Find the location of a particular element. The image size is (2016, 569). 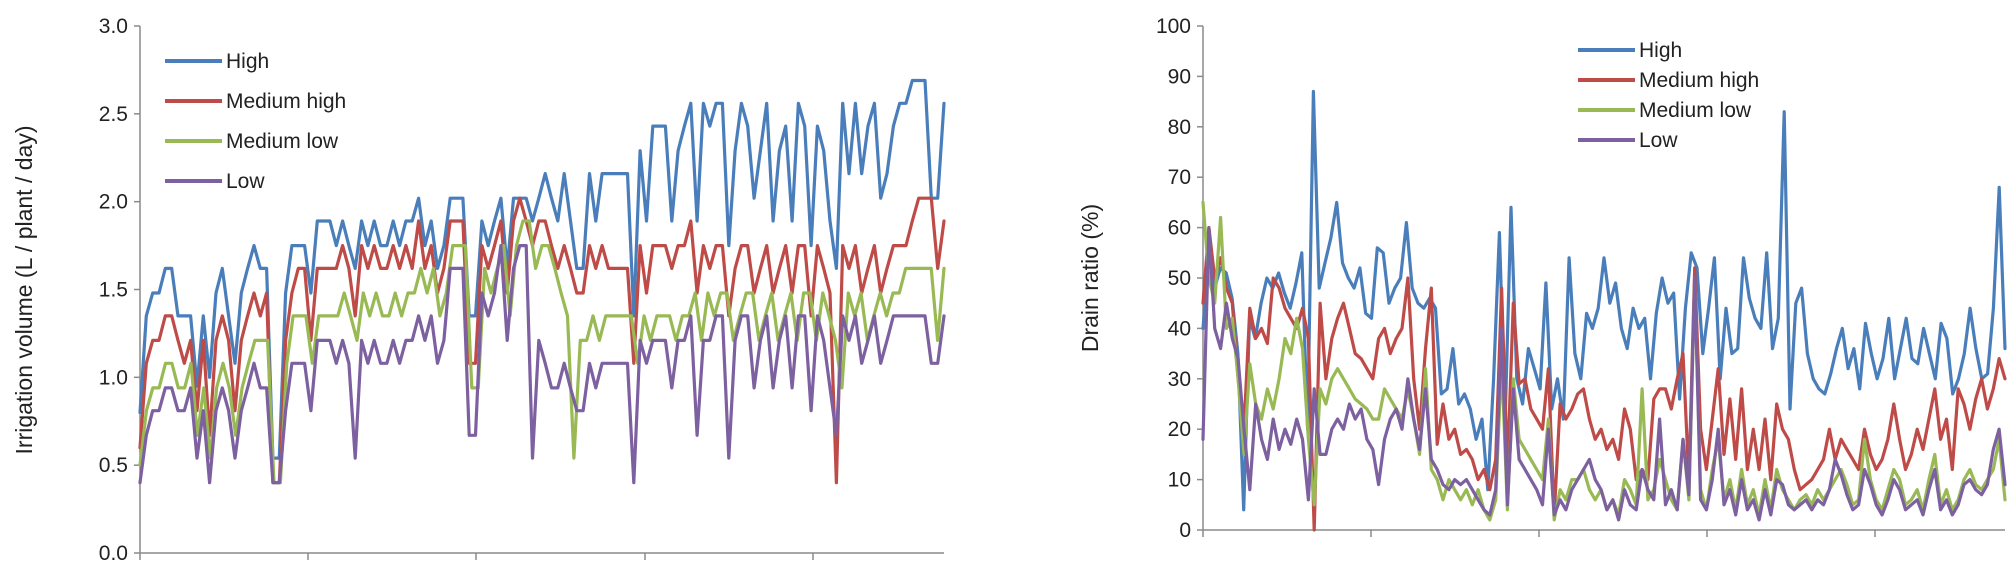

right-legend: High Medium high Medium low Low is located at coordinates (1668, 95).